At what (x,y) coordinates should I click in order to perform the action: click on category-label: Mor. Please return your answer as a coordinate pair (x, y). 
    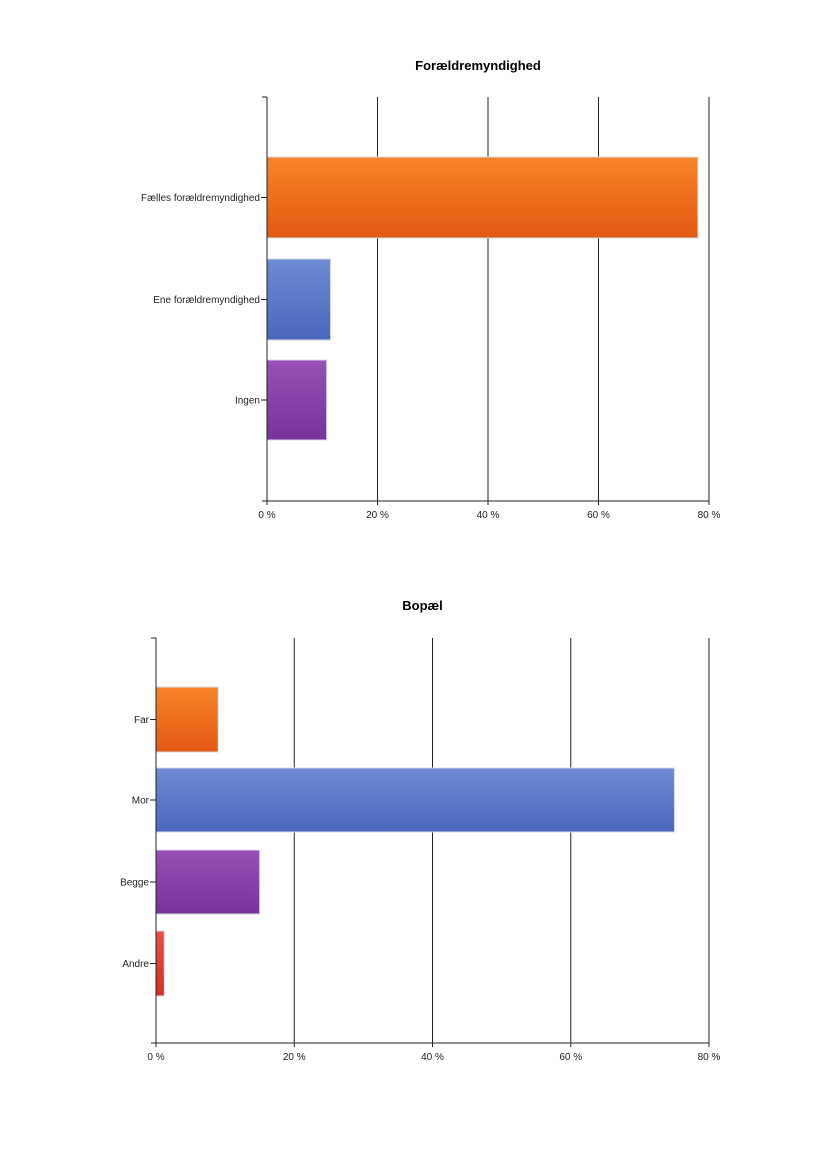
    Looking at the image, I should click on (141, 801).